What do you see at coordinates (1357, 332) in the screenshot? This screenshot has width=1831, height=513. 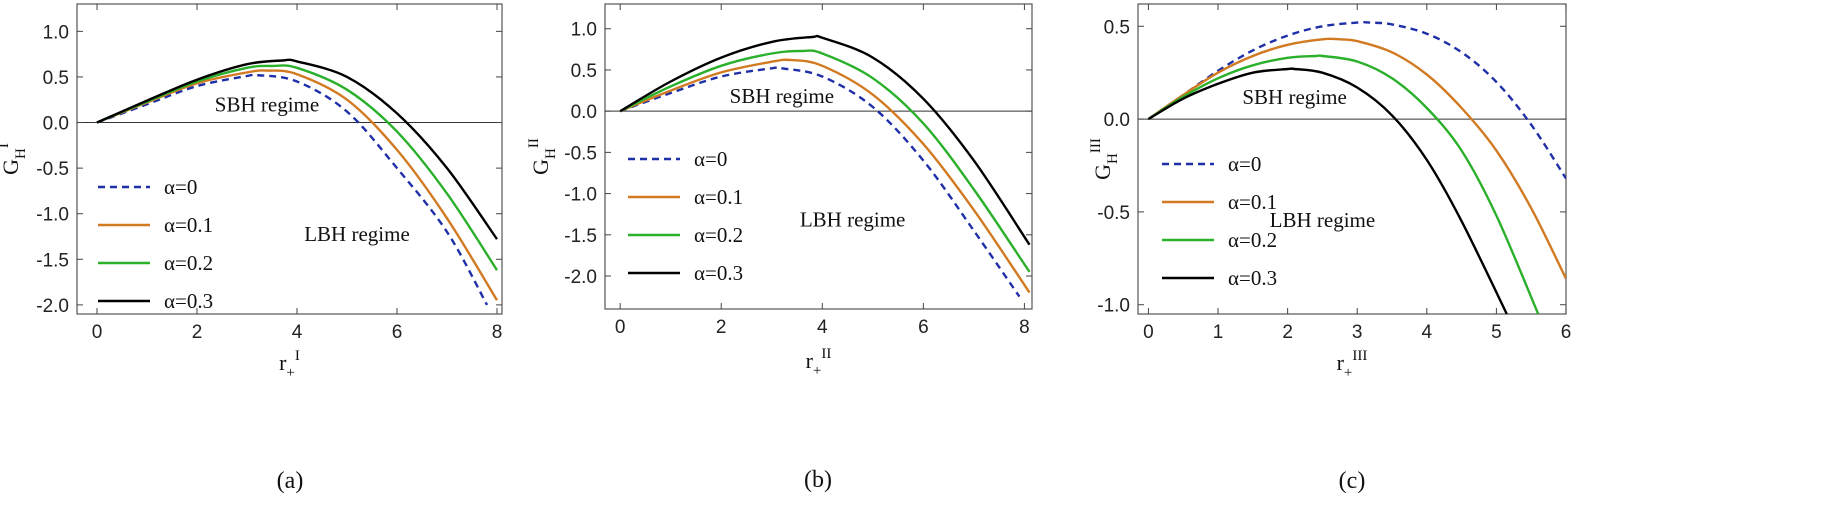 I see `x-tick-label: 3` at bounding box center [1357, 332].